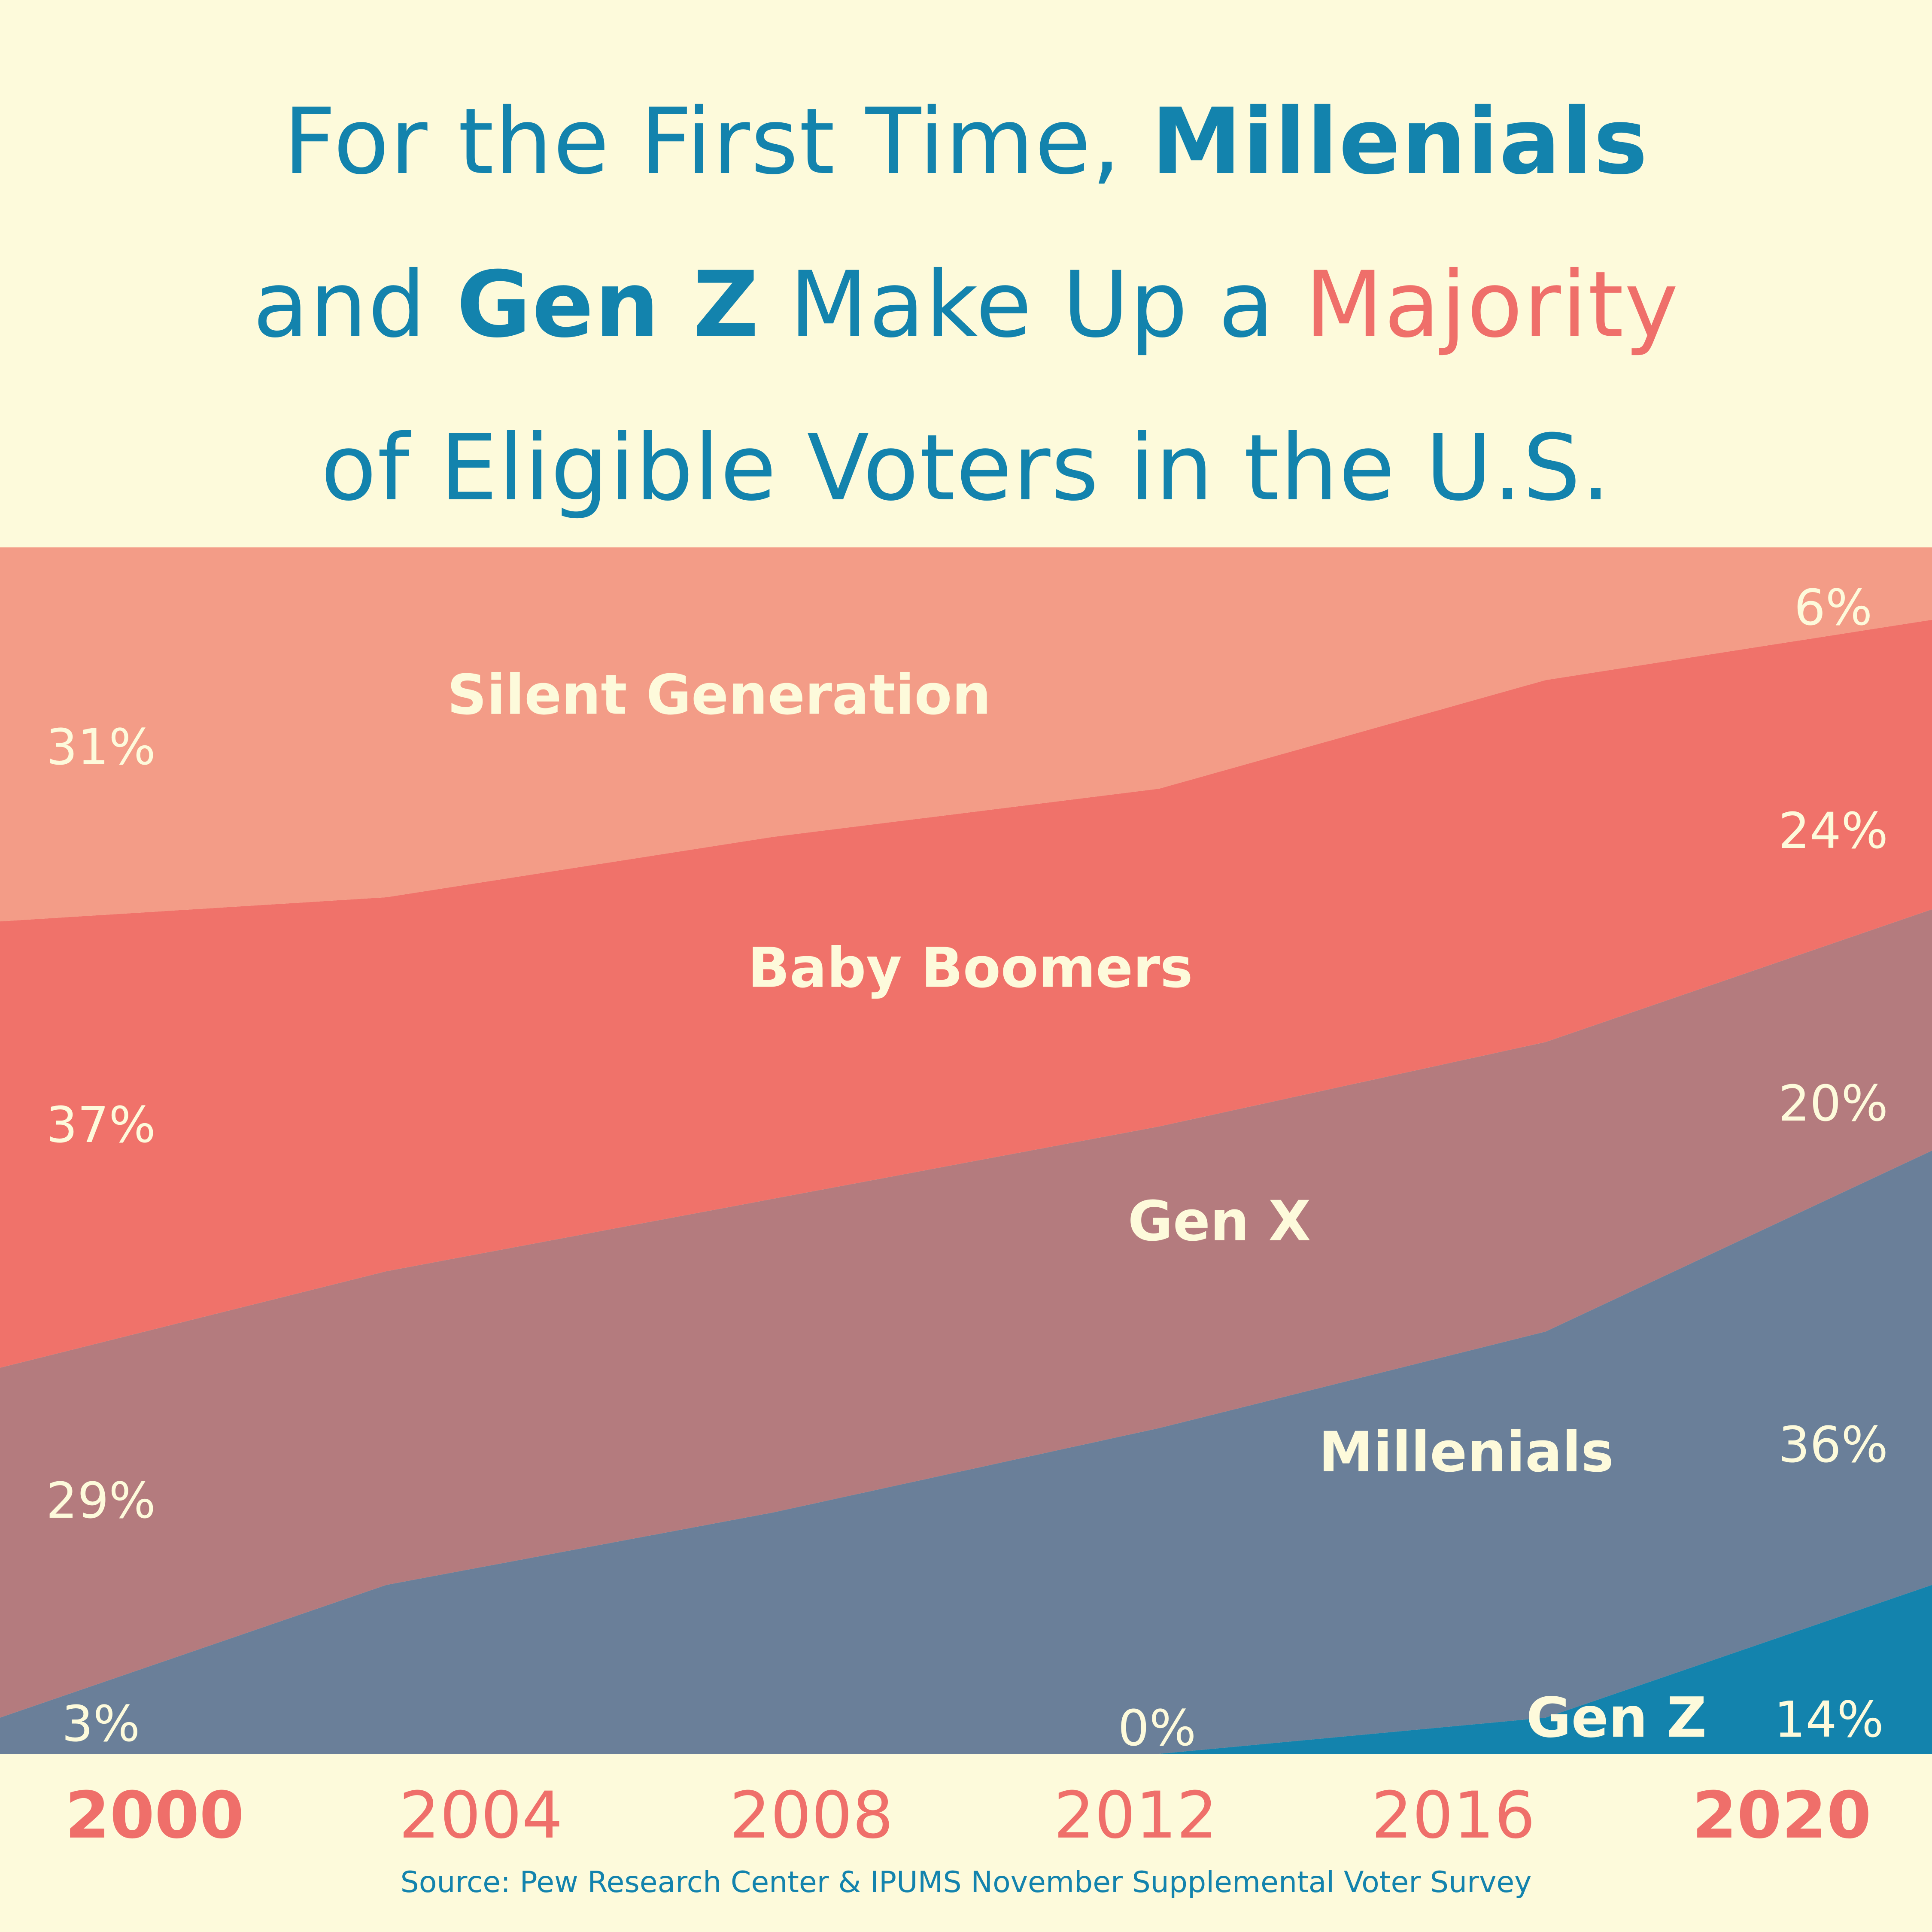  What do you see at coordinates (101, 1501) in the screenshot?
I see `data-label: 29%` at bounding box center [101, 1501].